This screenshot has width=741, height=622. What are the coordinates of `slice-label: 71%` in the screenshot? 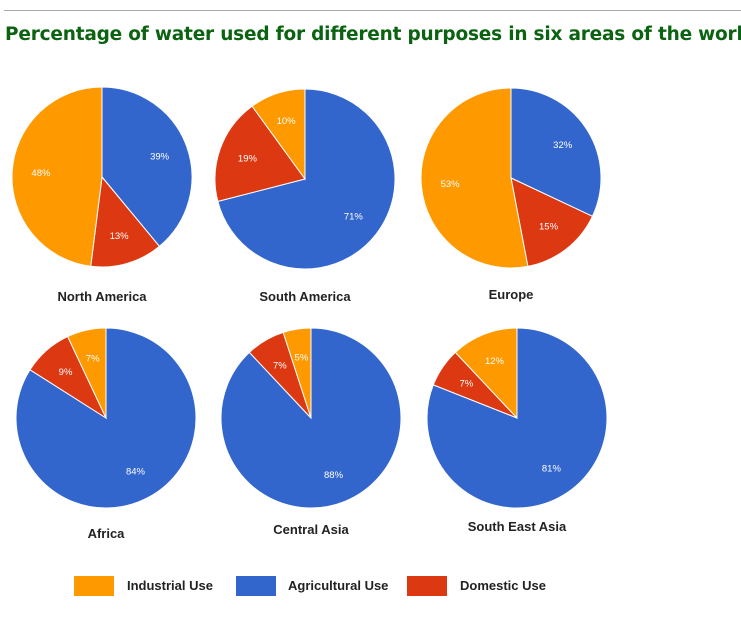 It's located at (354, 217).